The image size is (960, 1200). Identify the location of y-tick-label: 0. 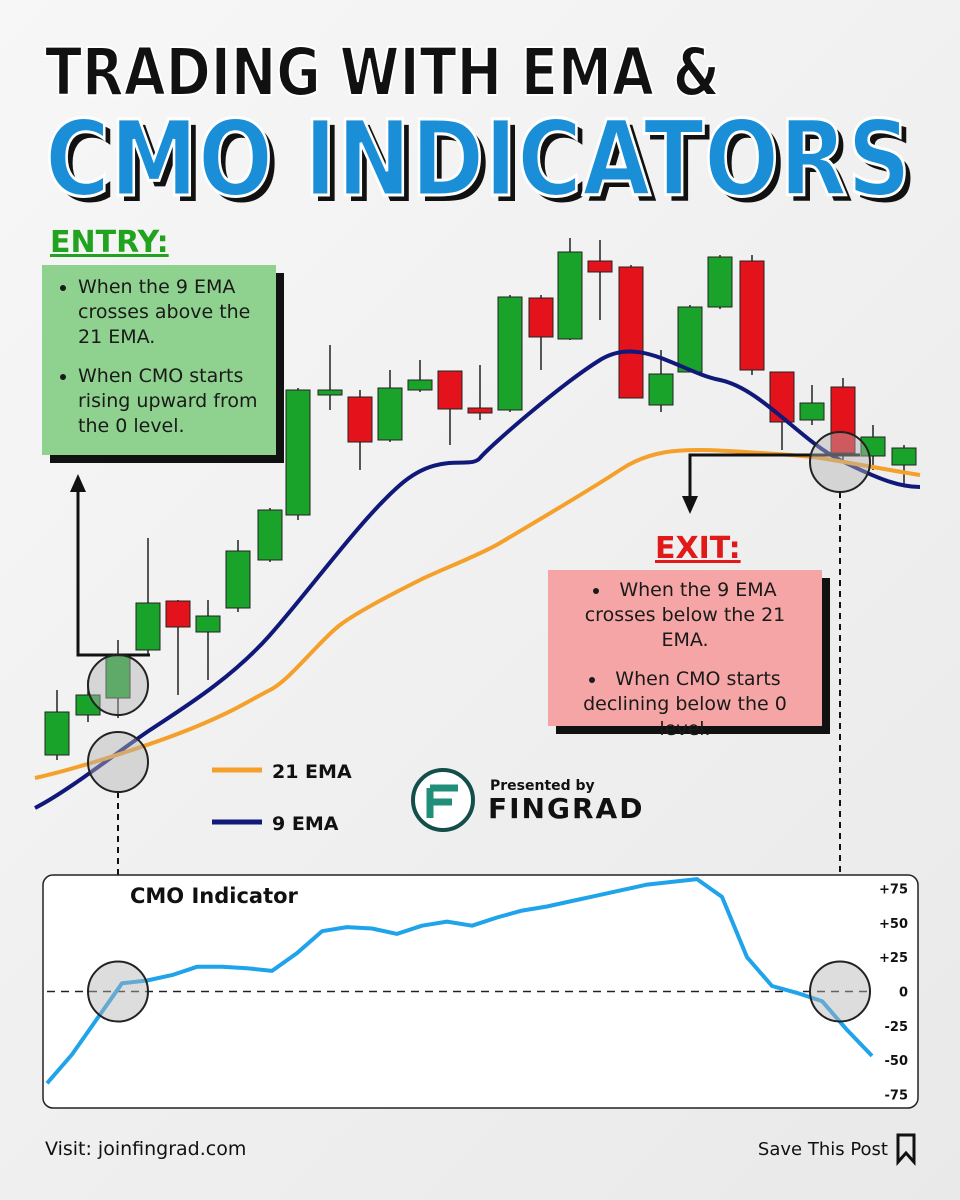
(903, 993).